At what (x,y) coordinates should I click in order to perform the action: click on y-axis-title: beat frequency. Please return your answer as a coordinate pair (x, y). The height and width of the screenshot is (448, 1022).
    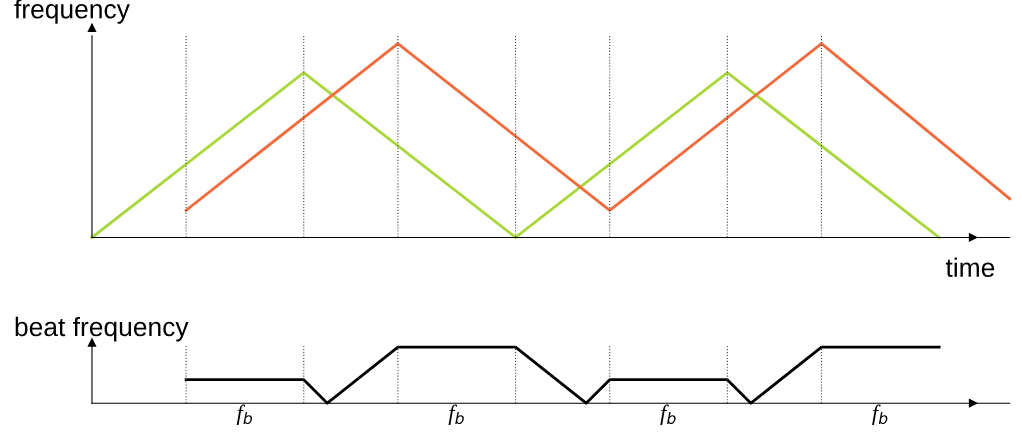
    Looking at the image, I should click on (102, 329).